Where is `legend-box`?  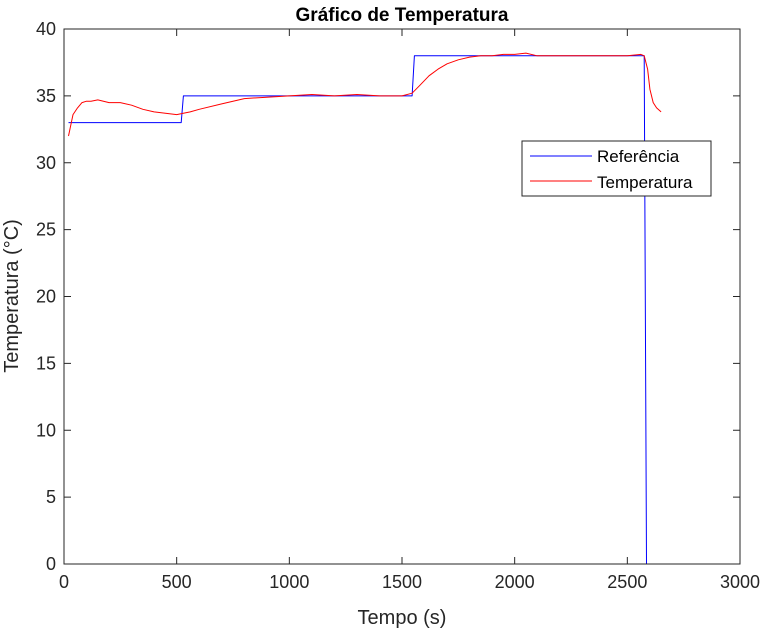 legend-box is located at coordinates (616, 168).